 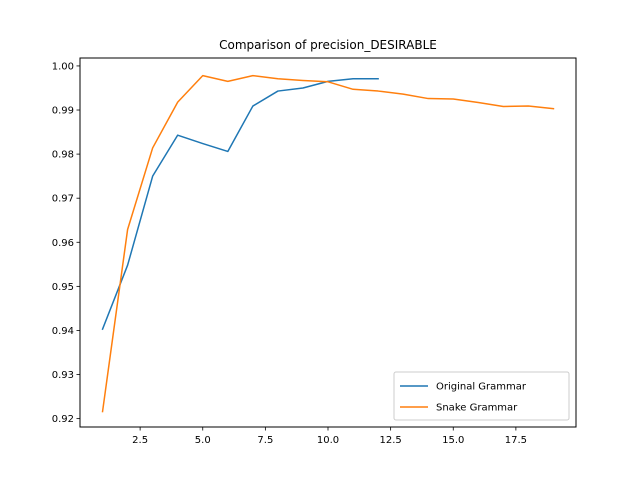 What do you see at coordinates (63, 155) in the screenshot?
I see `y-tick-label: 0.98` at bounding box center [63, 155].